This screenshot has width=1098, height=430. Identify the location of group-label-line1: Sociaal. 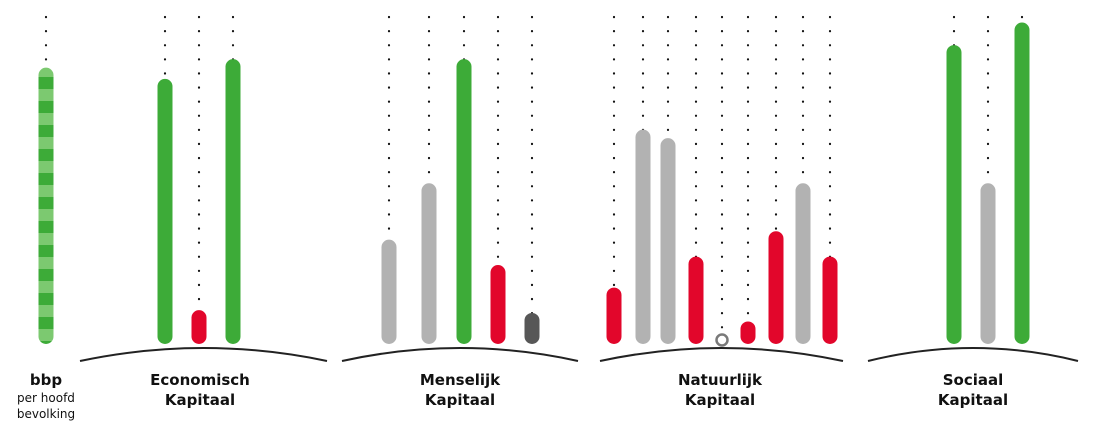
(973, 380).